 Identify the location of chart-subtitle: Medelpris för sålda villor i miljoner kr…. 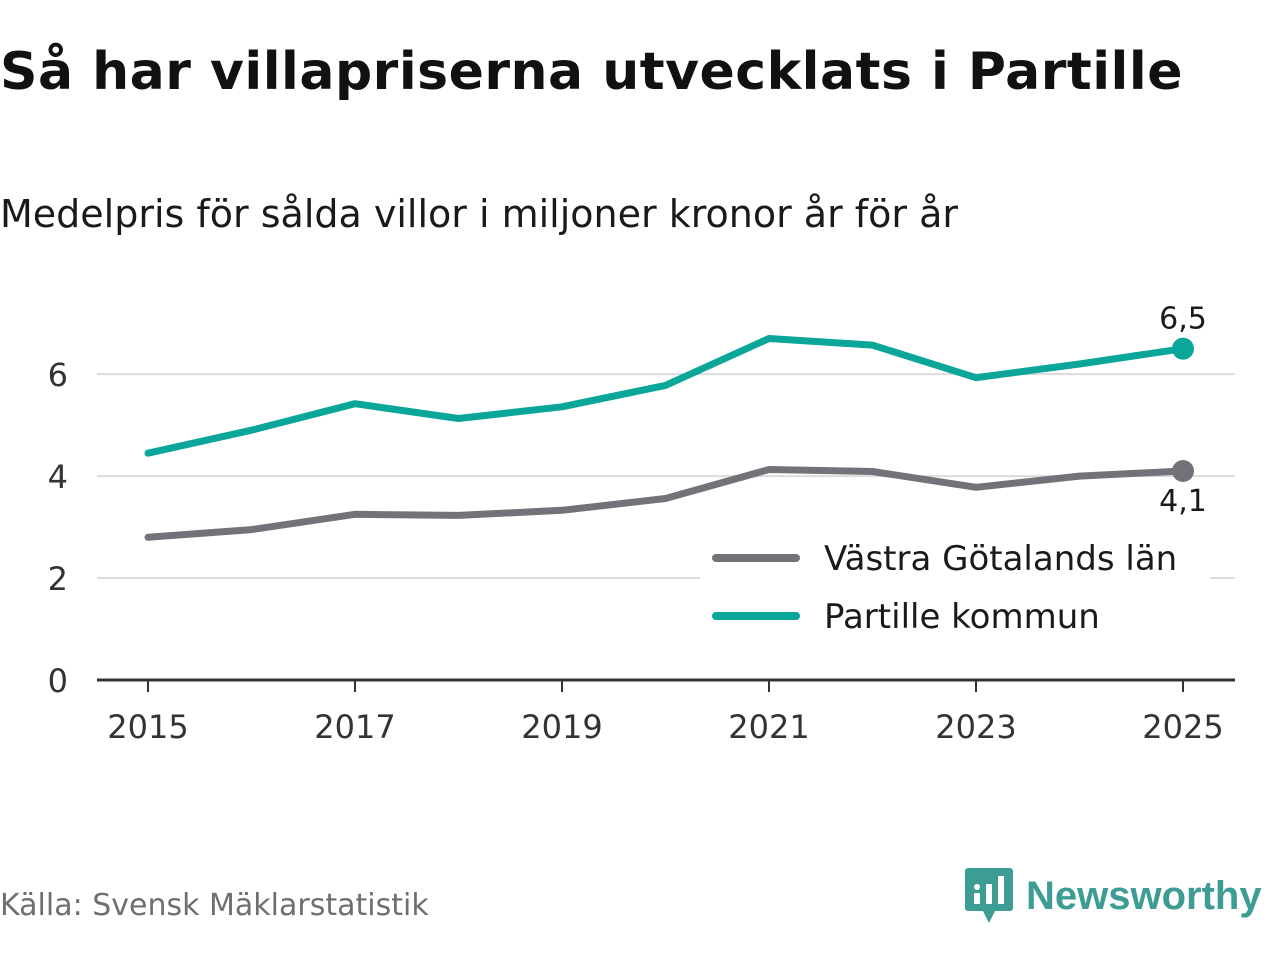
(479, 214).